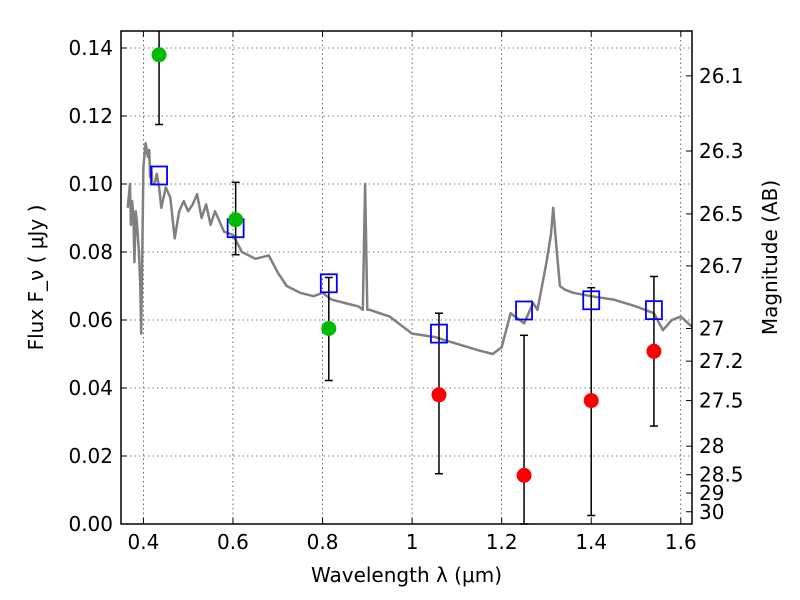  Describe the element at coordinates (90, 388) in the screenshot. I see `y-tick-label: 0.04` at that location.